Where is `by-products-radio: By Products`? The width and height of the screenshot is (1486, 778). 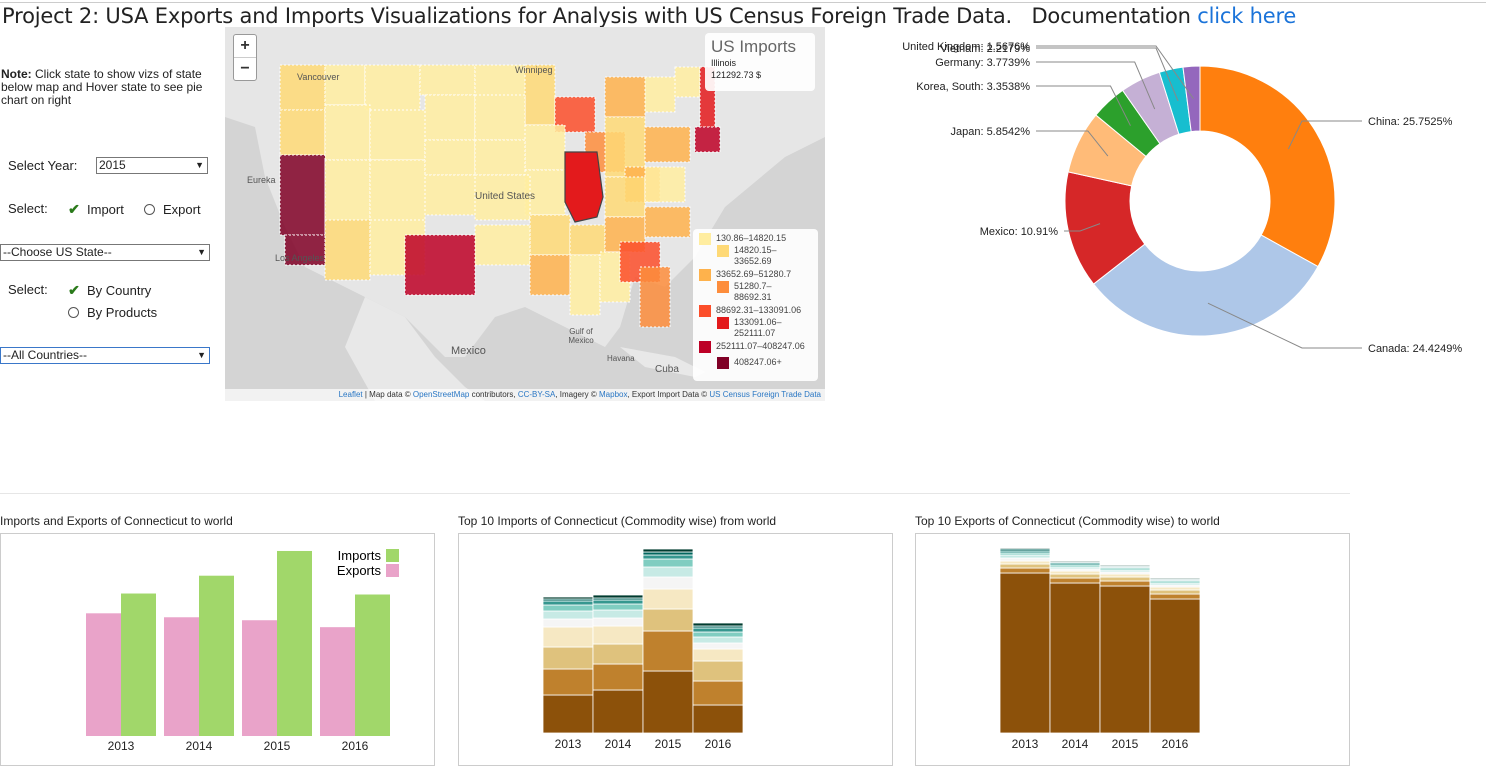
by-products-radio: By Products is located at coordinates (111, 312).